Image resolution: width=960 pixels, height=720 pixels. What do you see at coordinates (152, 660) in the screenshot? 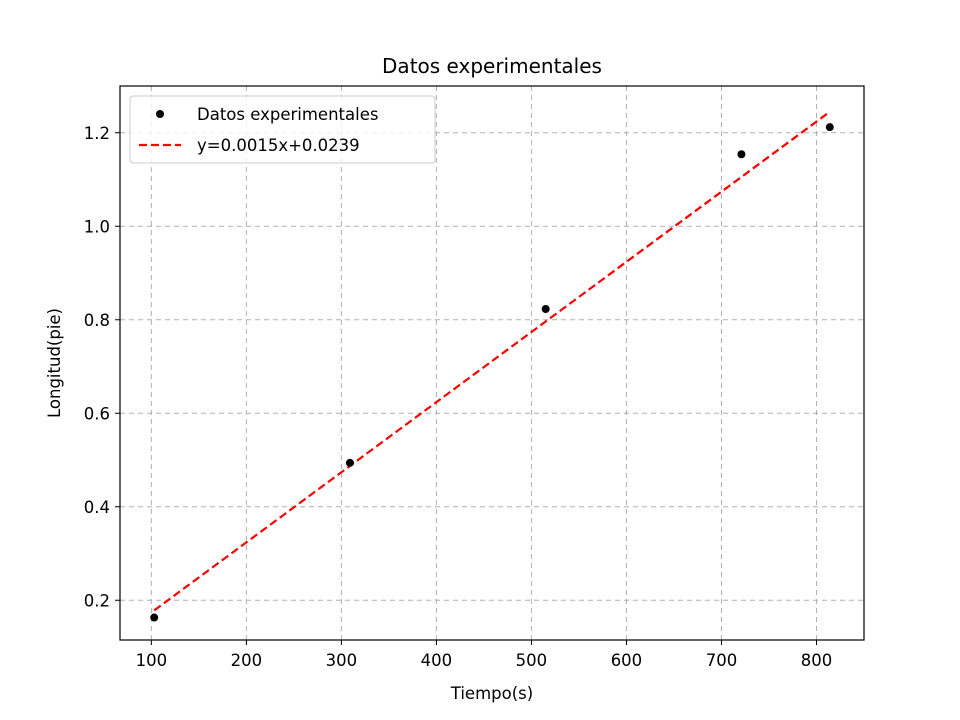
I see `x-tick-label: 100` at bounding box center [152, 660].